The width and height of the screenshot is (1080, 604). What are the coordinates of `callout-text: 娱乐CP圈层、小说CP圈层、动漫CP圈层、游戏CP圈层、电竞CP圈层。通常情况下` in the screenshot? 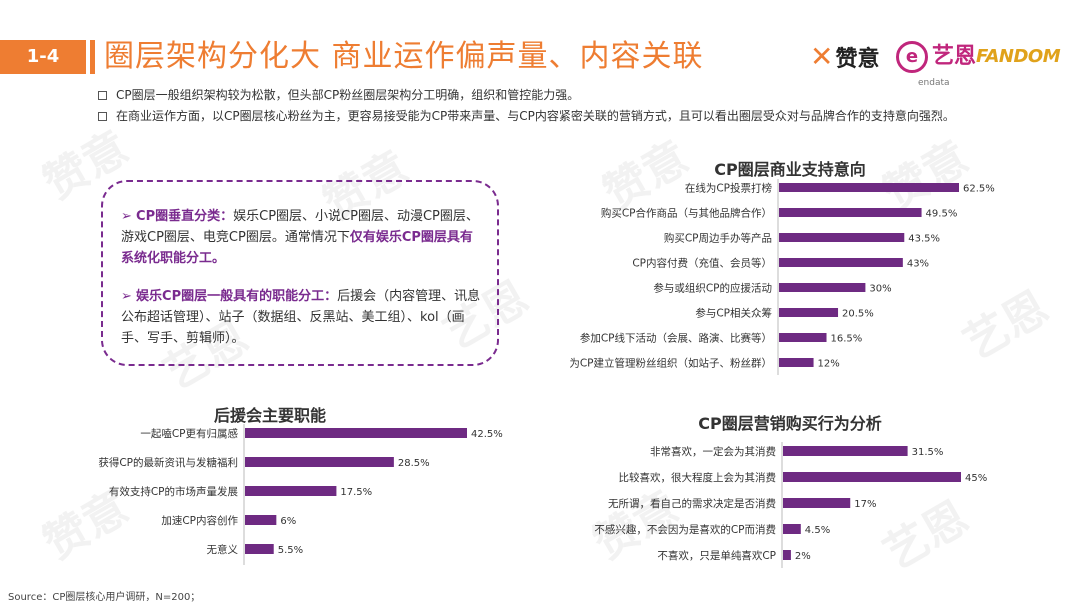 It's located at (300, 227).